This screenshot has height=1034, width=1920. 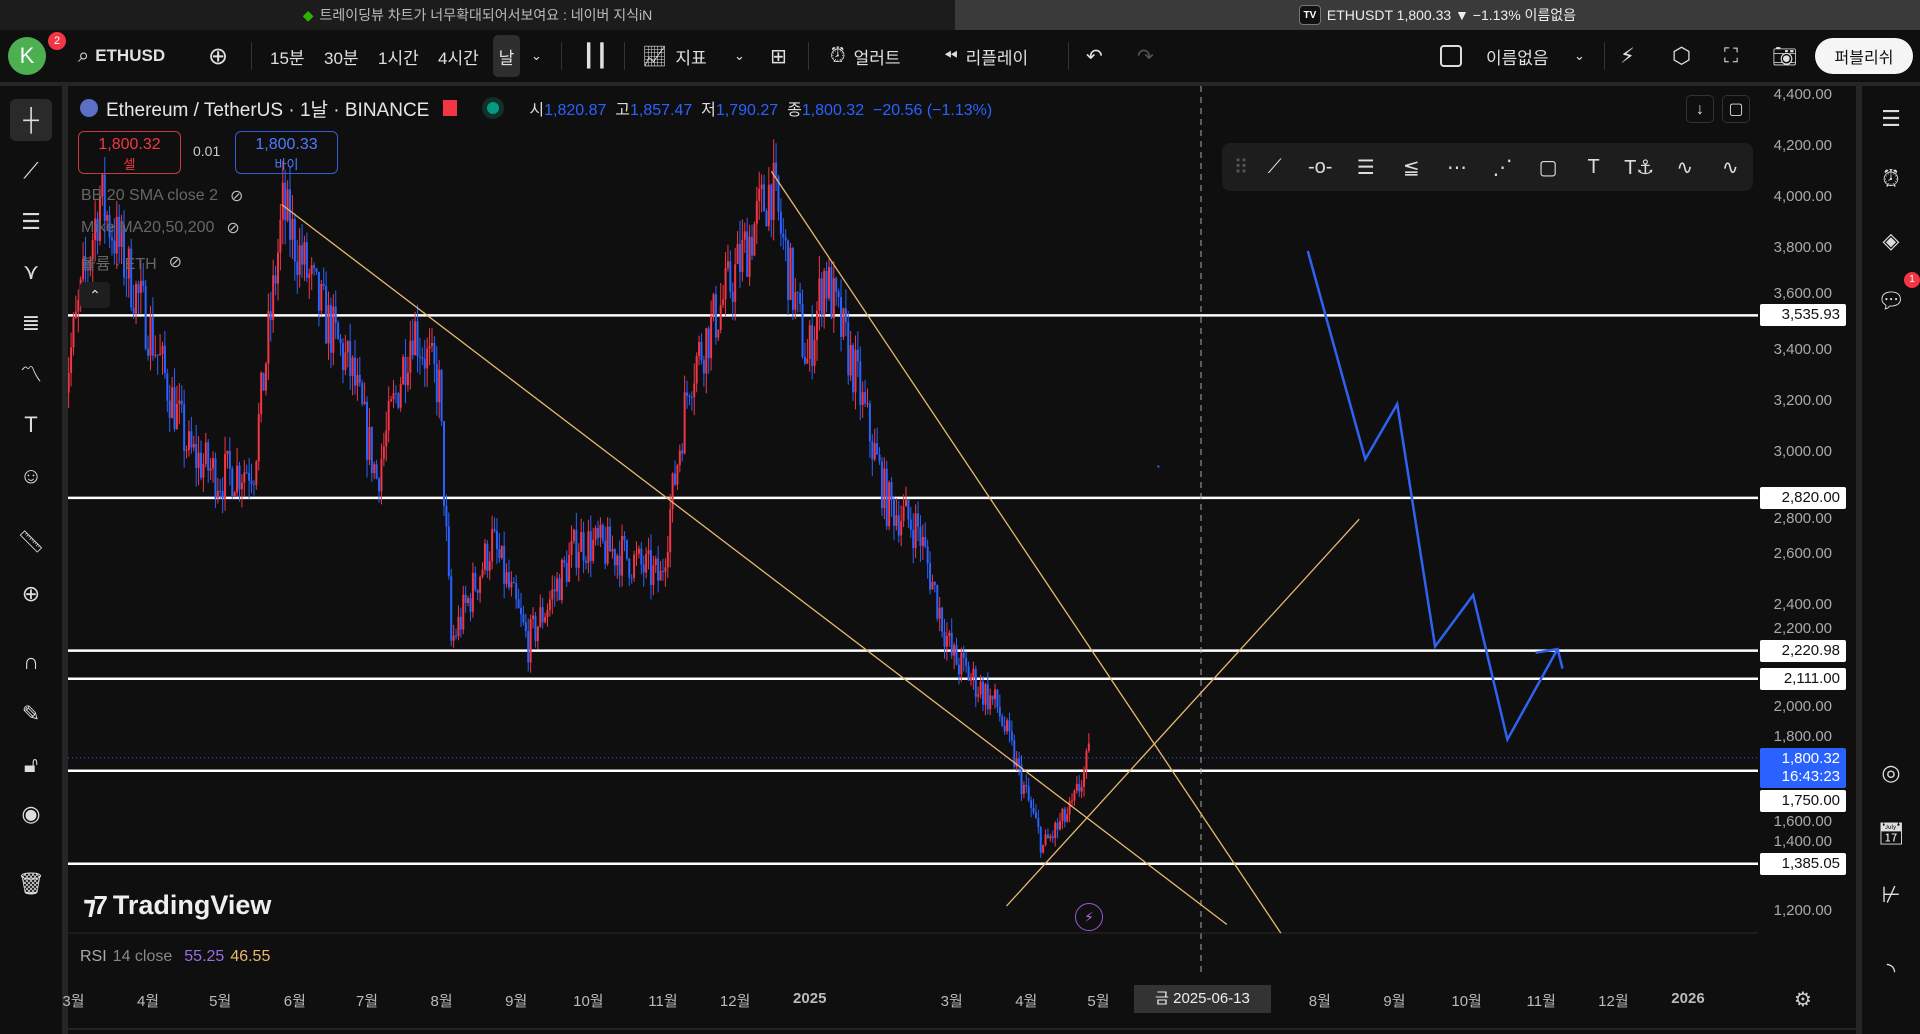 What do you see at coordinates (1803, 999) in the screenshot?
I see `chart-settings-button: ⚙︎` at bounding box center [1803, 999].